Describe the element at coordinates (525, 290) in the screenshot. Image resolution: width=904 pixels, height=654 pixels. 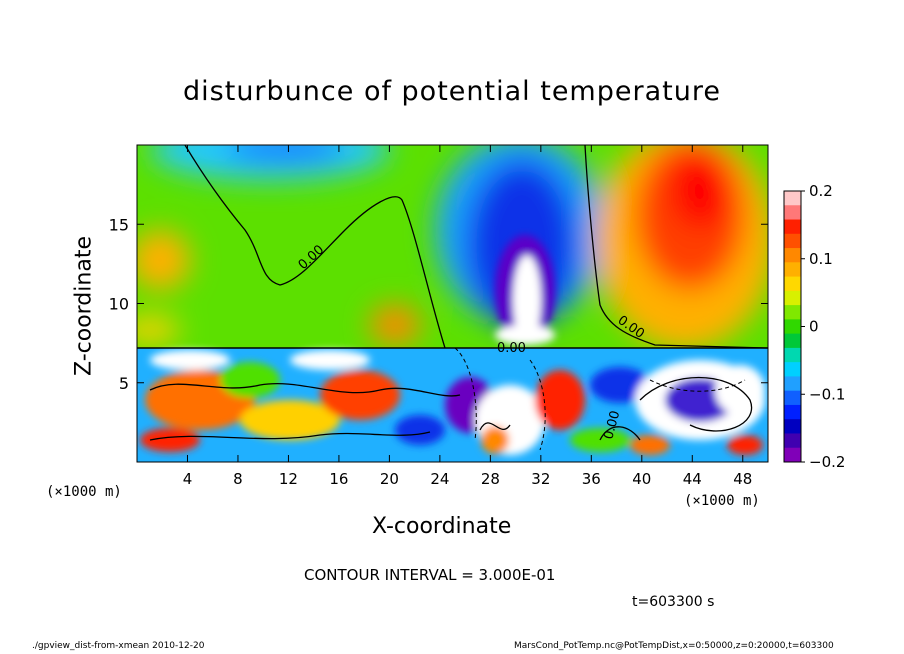
I see `upper-core` at that location.